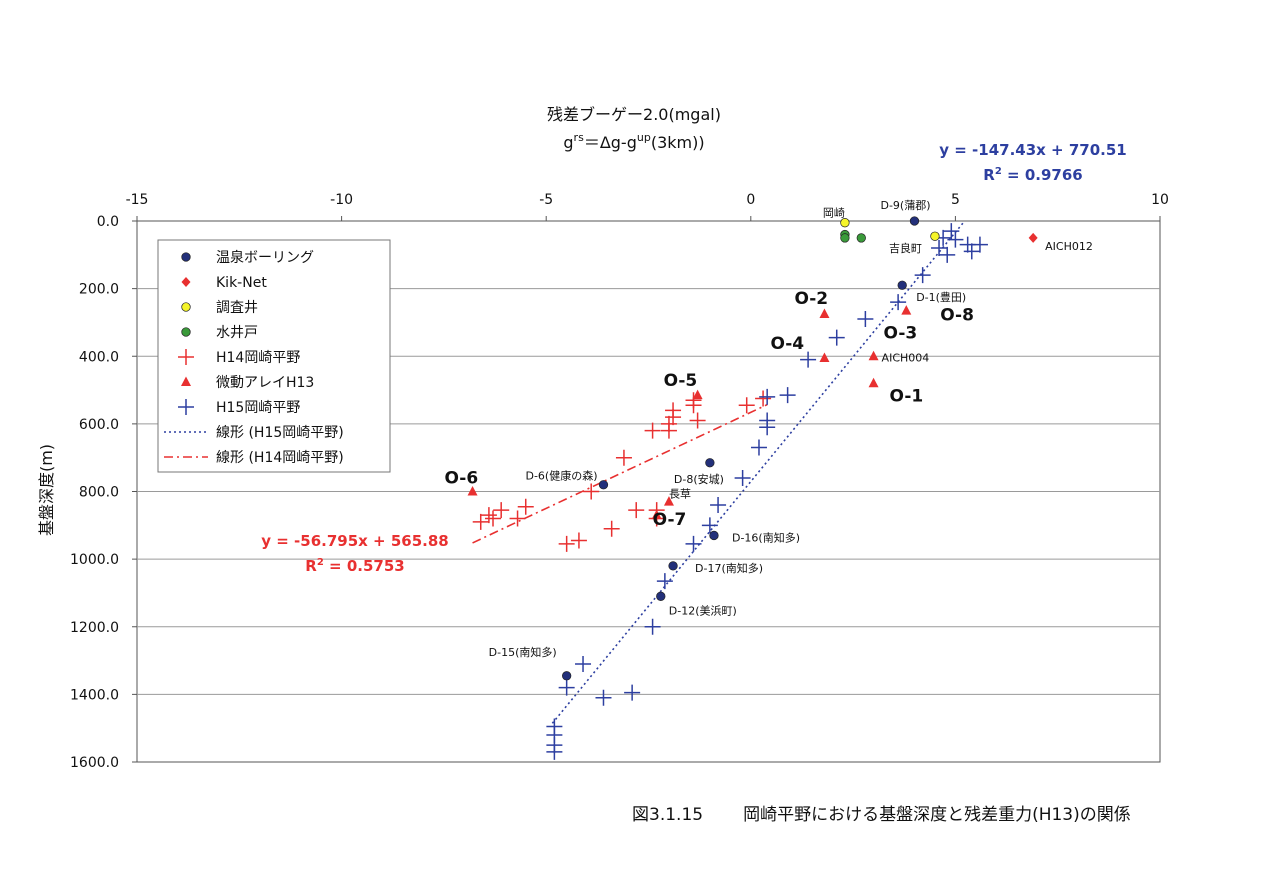 Image resolution: width=1284 pixels, height=882 pixels. What do you see at coordinates (905, 248) in the screenshot?
I see `point-label: 吉良町` at bounding box center [905, 248].